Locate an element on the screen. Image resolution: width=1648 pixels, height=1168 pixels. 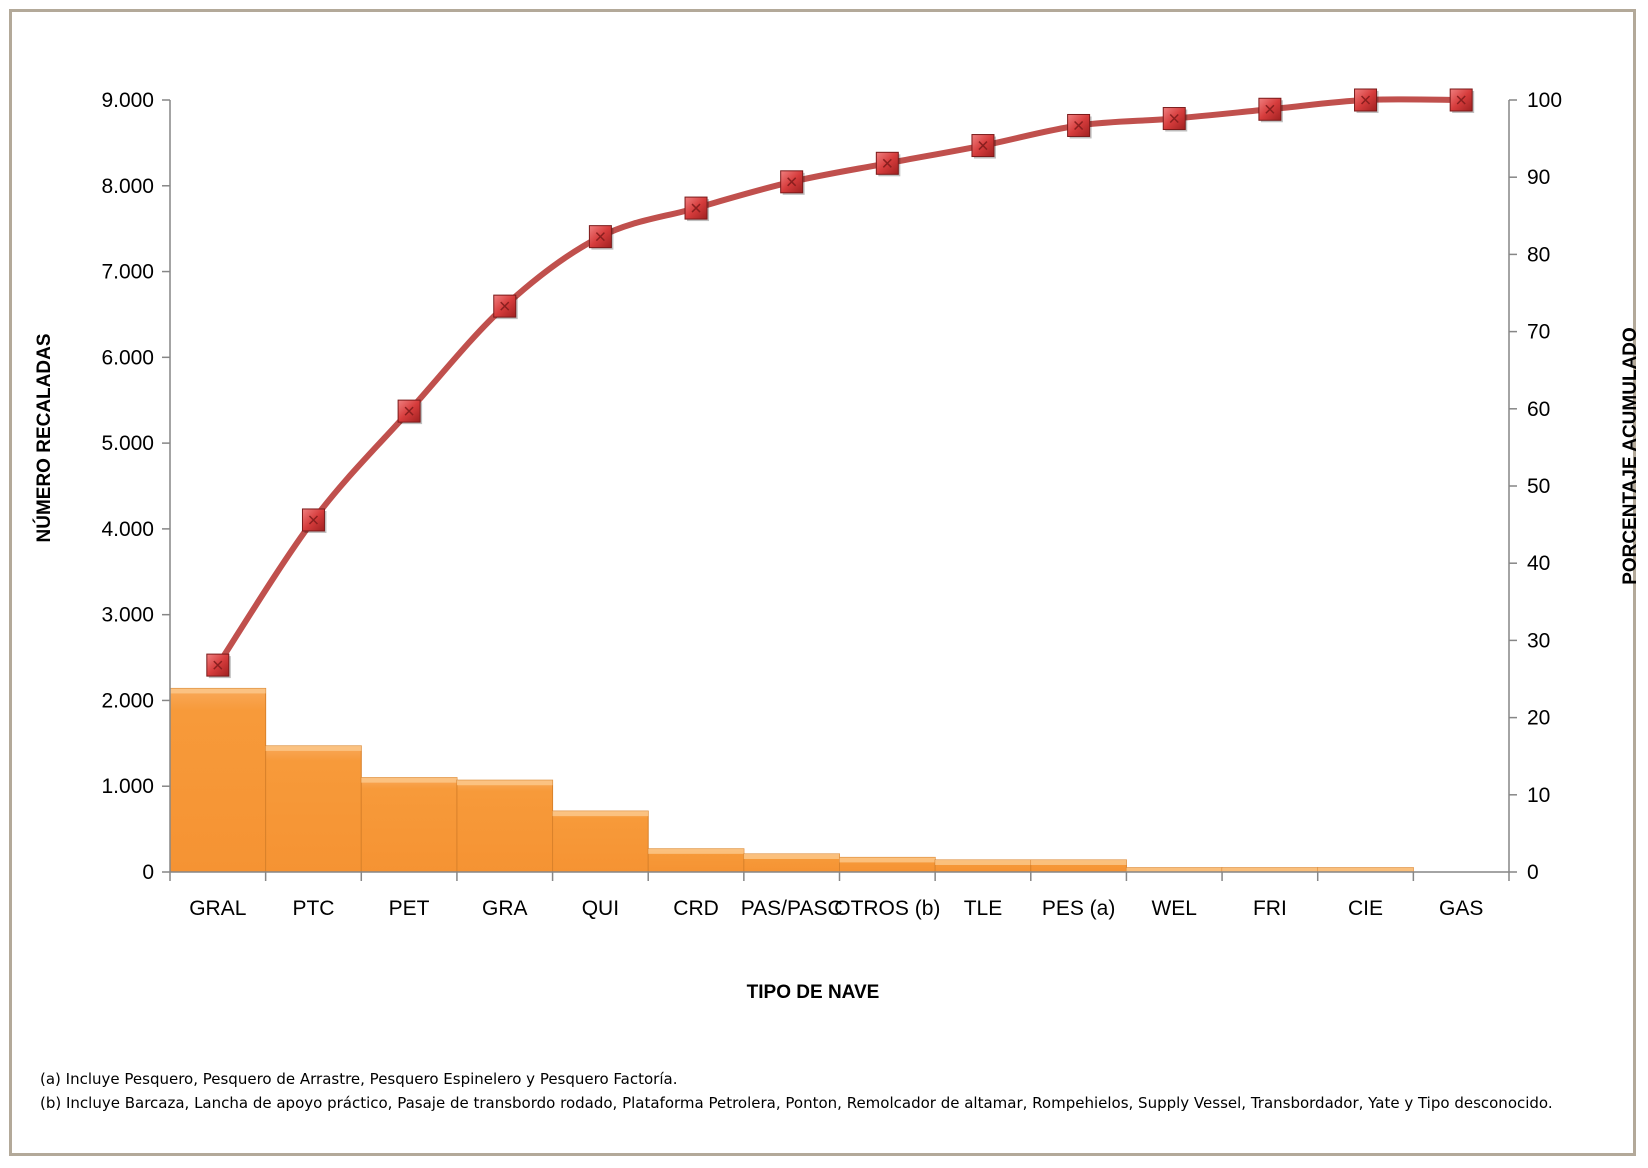
y2-tick-label: 20 is located at coordinates (1538, 718).